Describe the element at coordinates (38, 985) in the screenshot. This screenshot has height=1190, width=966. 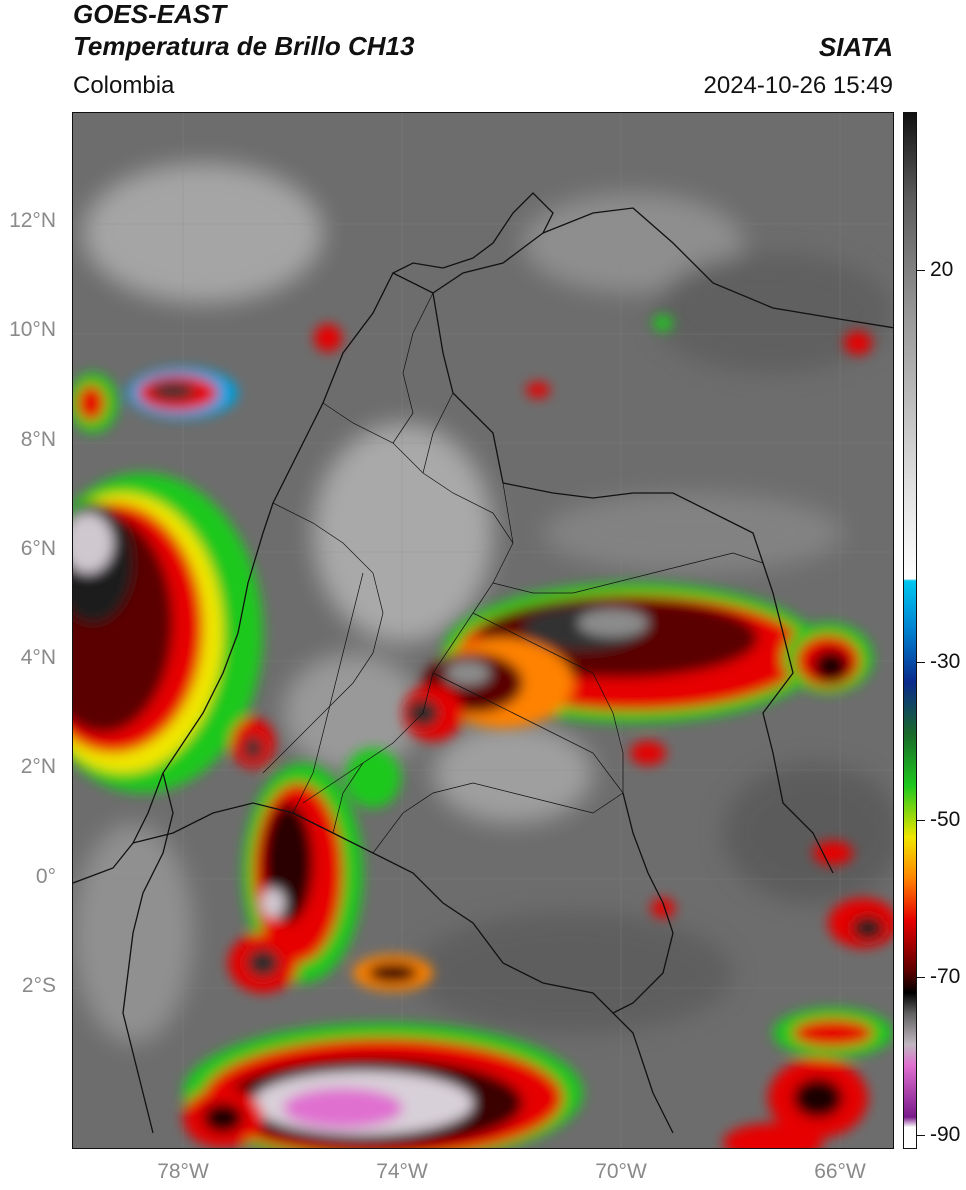
I see `lat-tick-label: 2°S` at that location.